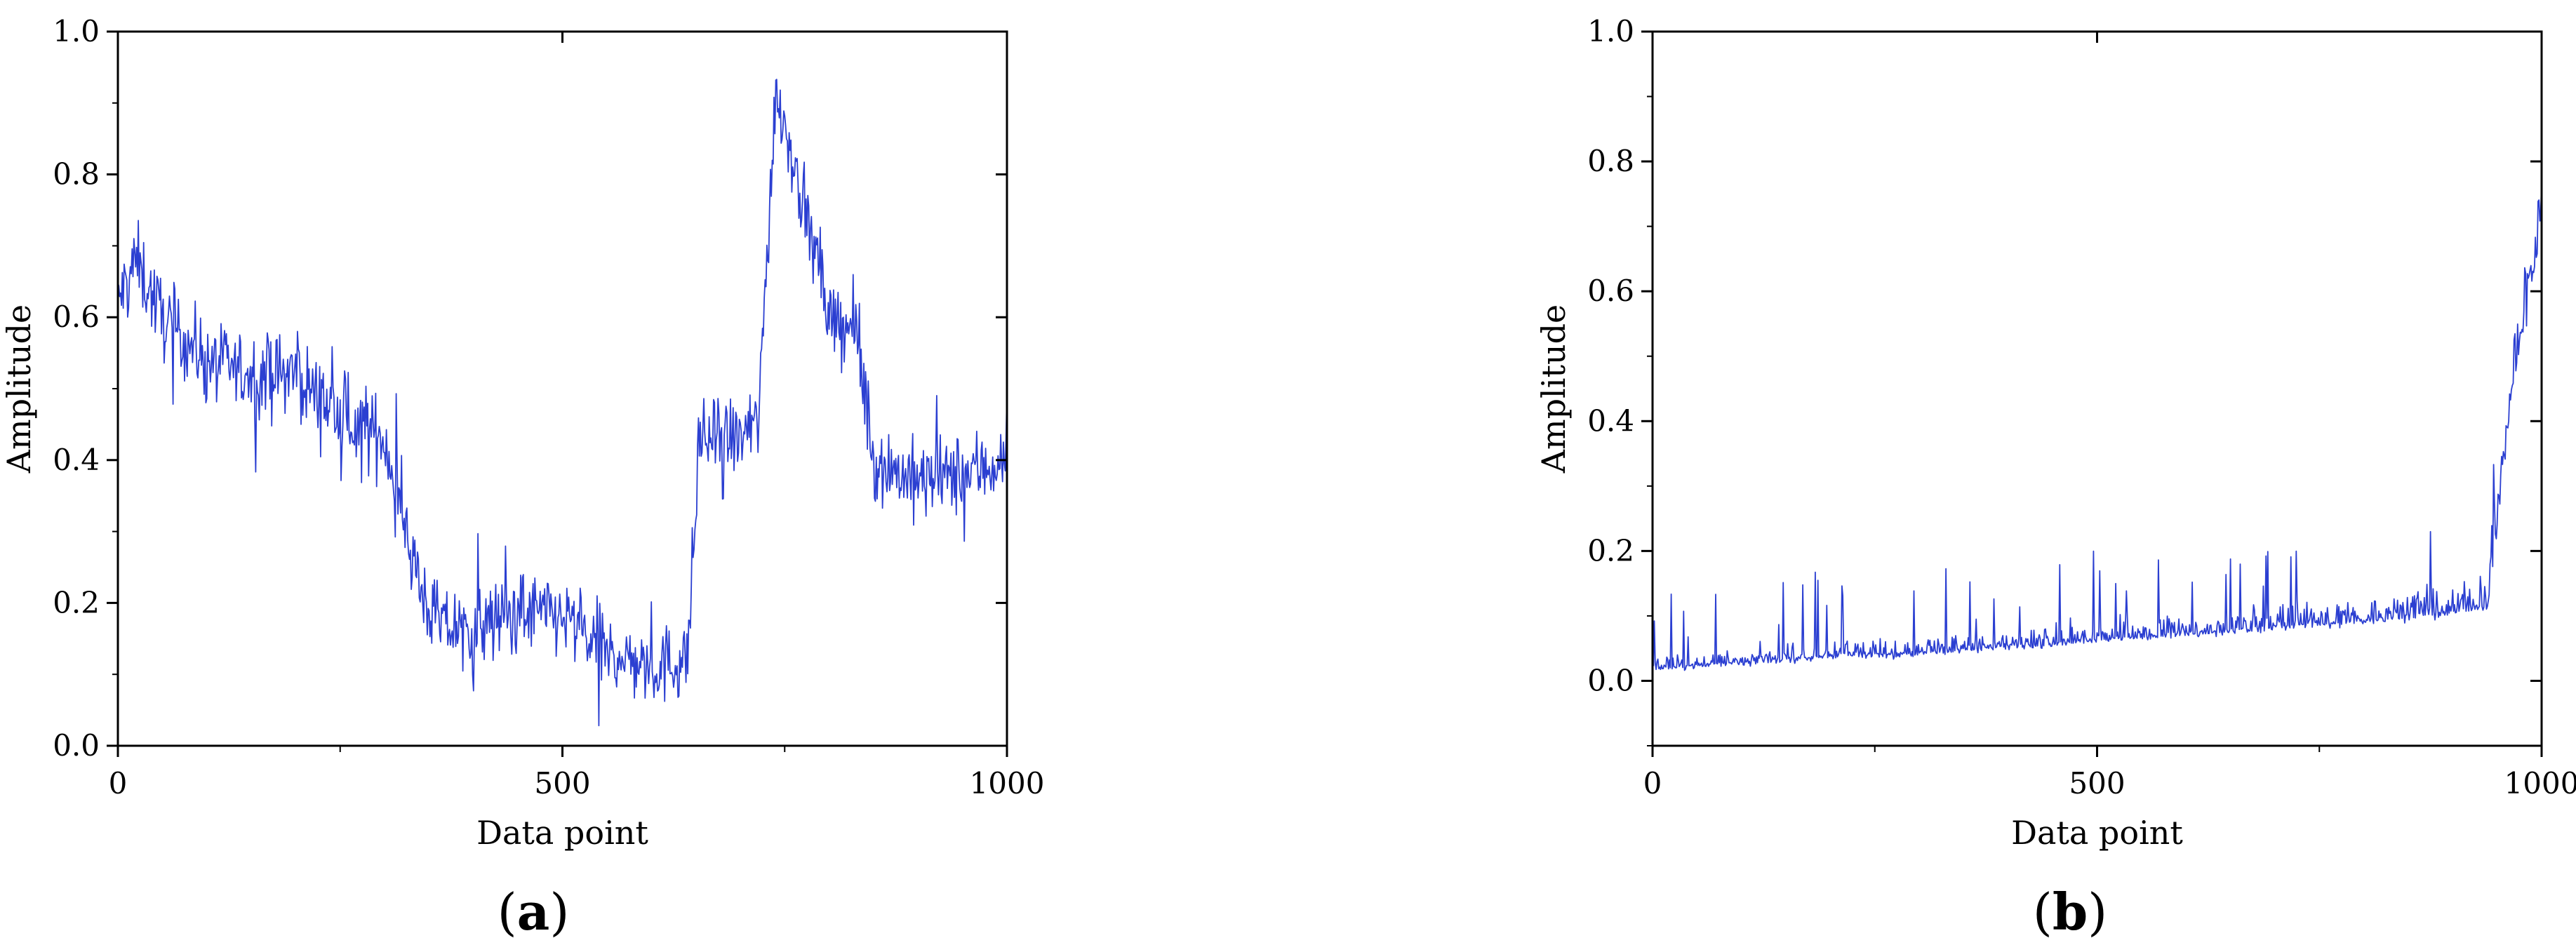 Image resolution: width=2576 pixels, height=945 pixels. I want to click on panel-label-b: (b), so click(2070, 911).